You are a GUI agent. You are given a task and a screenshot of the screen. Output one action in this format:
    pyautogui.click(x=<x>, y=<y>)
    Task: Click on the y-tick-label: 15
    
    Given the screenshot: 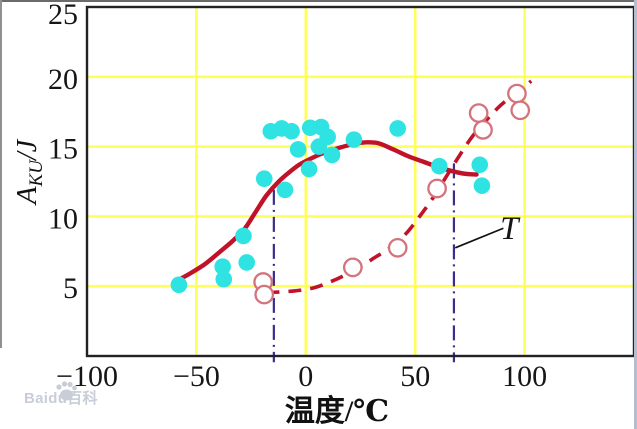 What is the action you would take?
    pyautogui.click(x=63, y=149)
    